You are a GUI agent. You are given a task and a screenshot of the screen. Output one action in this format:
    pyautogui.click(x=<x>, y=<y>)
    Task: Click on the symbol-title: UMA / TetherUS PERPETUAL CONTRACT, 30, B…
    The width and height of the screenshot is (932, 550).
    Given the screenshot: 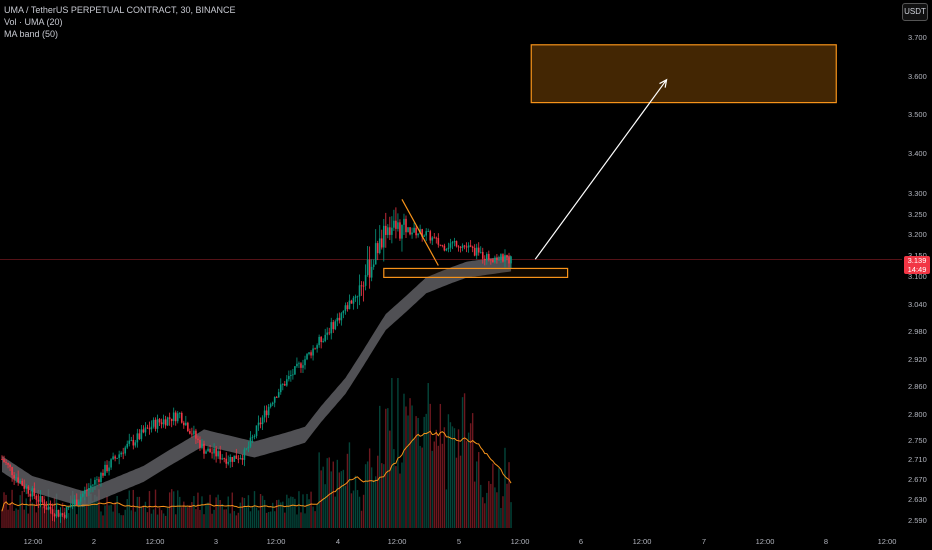 What is the action you would take?
    pyautogui.click(x=120, y=10)
    